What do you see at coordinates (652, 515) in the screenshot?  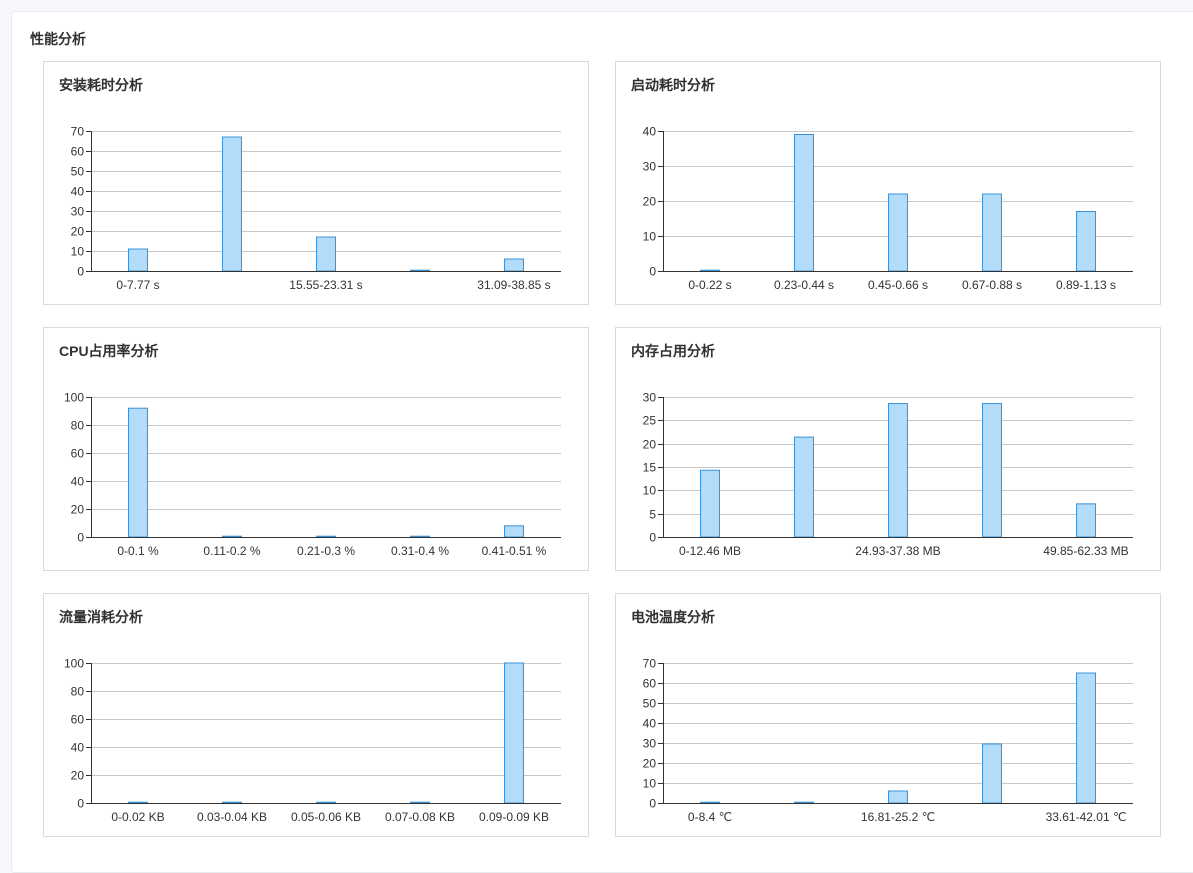 I see `y-tick-label: 5` at bounding box center [652, 515].